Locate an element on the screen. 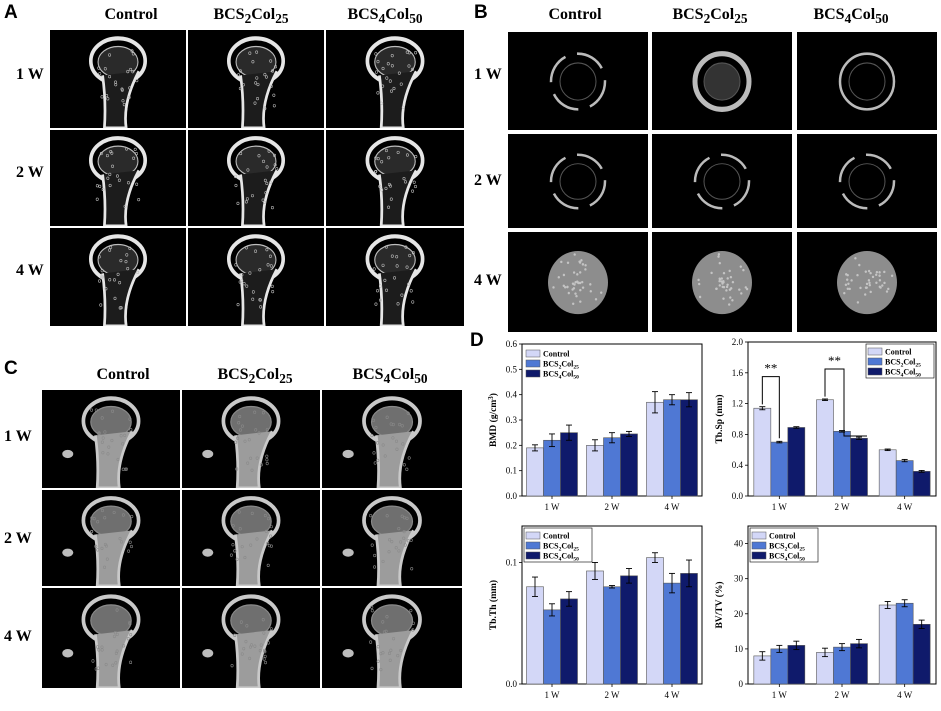 The image size is (941, 711). y-tick-label: 0.8 is located at coordinates (738, 434).